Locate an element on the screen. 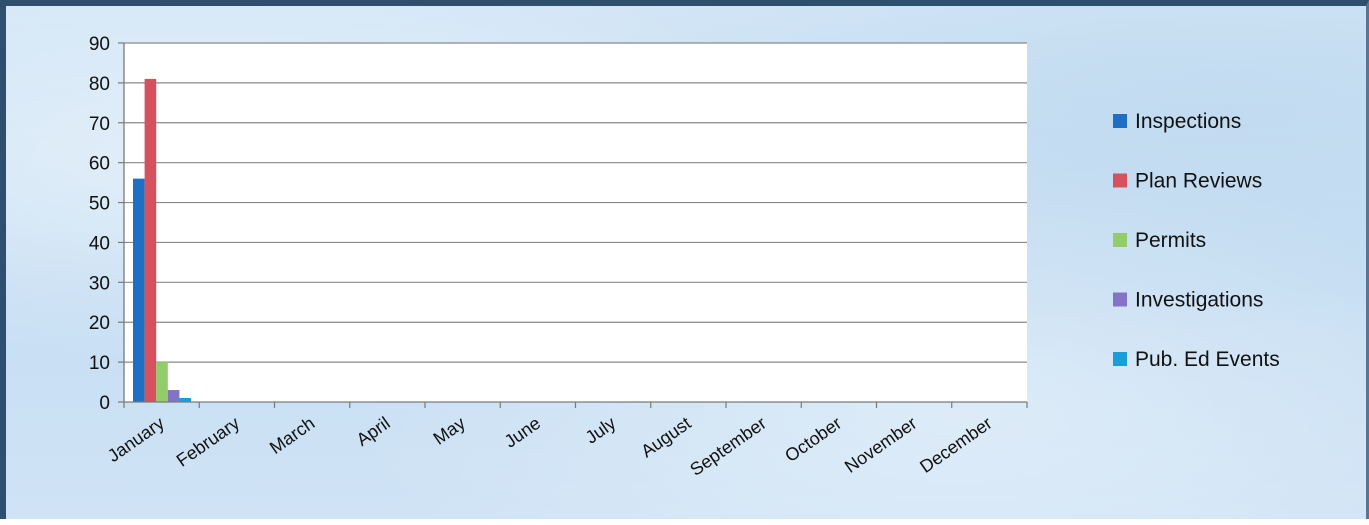 This screenshot has width=1369, height=525. y-tick-label: 60 is located at coordinates (99, 164).